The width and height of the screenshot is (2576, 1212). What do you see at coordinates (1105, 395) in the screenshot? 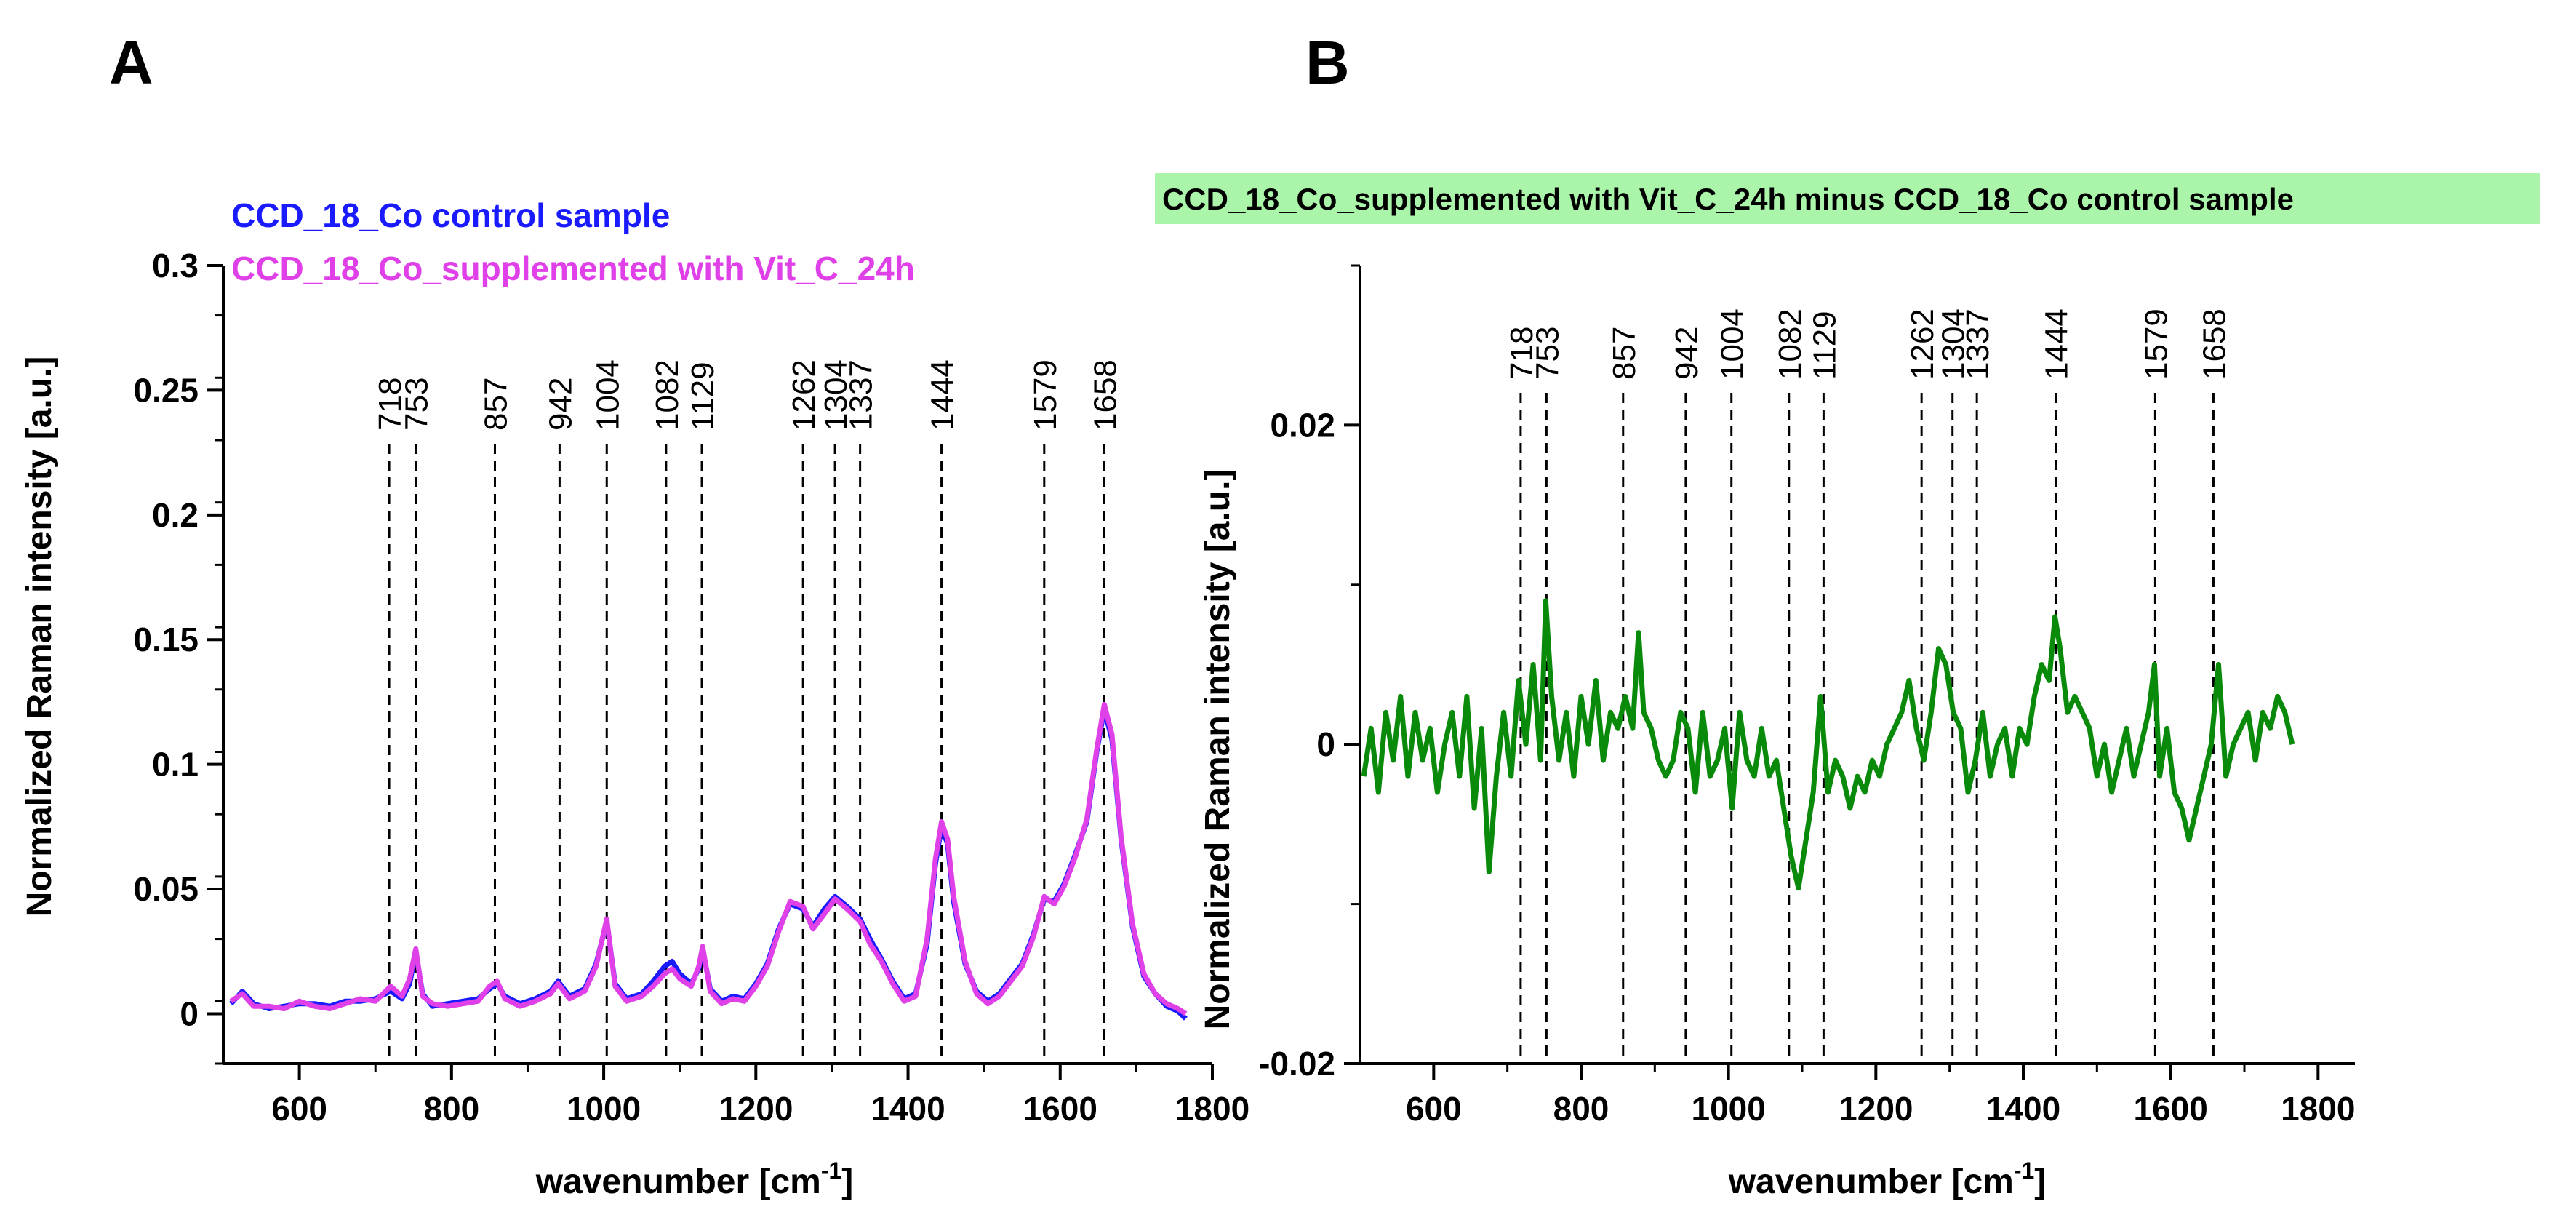
I see `panel-a-peak-label: 1658` at bounding box center [1105, 395].